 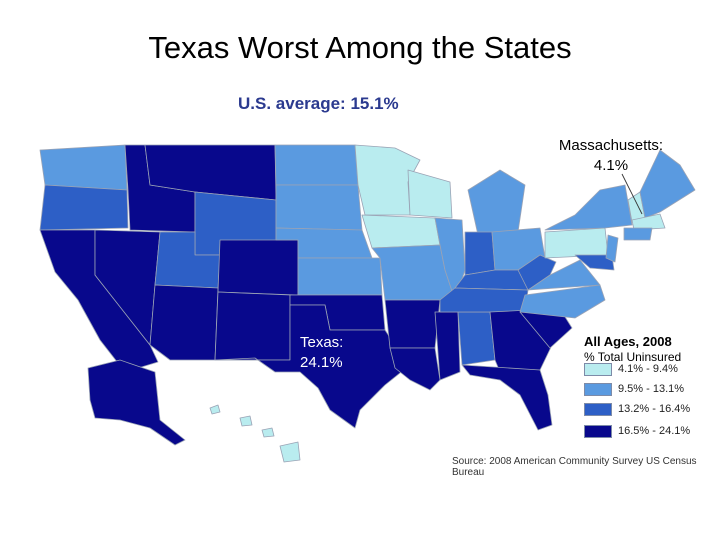 I want to click on texas-callout: Texas: 24.1%, so click(x=321, y=353).